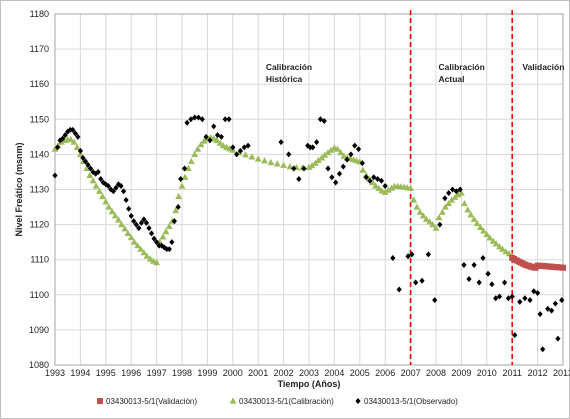 This screenshot has width=570, height=419. Describe the element at coordinates (309, 373) in the screenshot. I see `x-tick-label: 2003` at that location.